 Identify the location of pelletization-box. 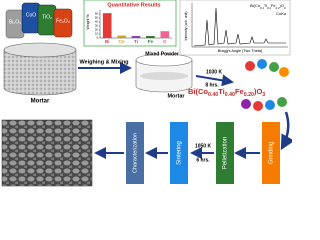
(225, 153).